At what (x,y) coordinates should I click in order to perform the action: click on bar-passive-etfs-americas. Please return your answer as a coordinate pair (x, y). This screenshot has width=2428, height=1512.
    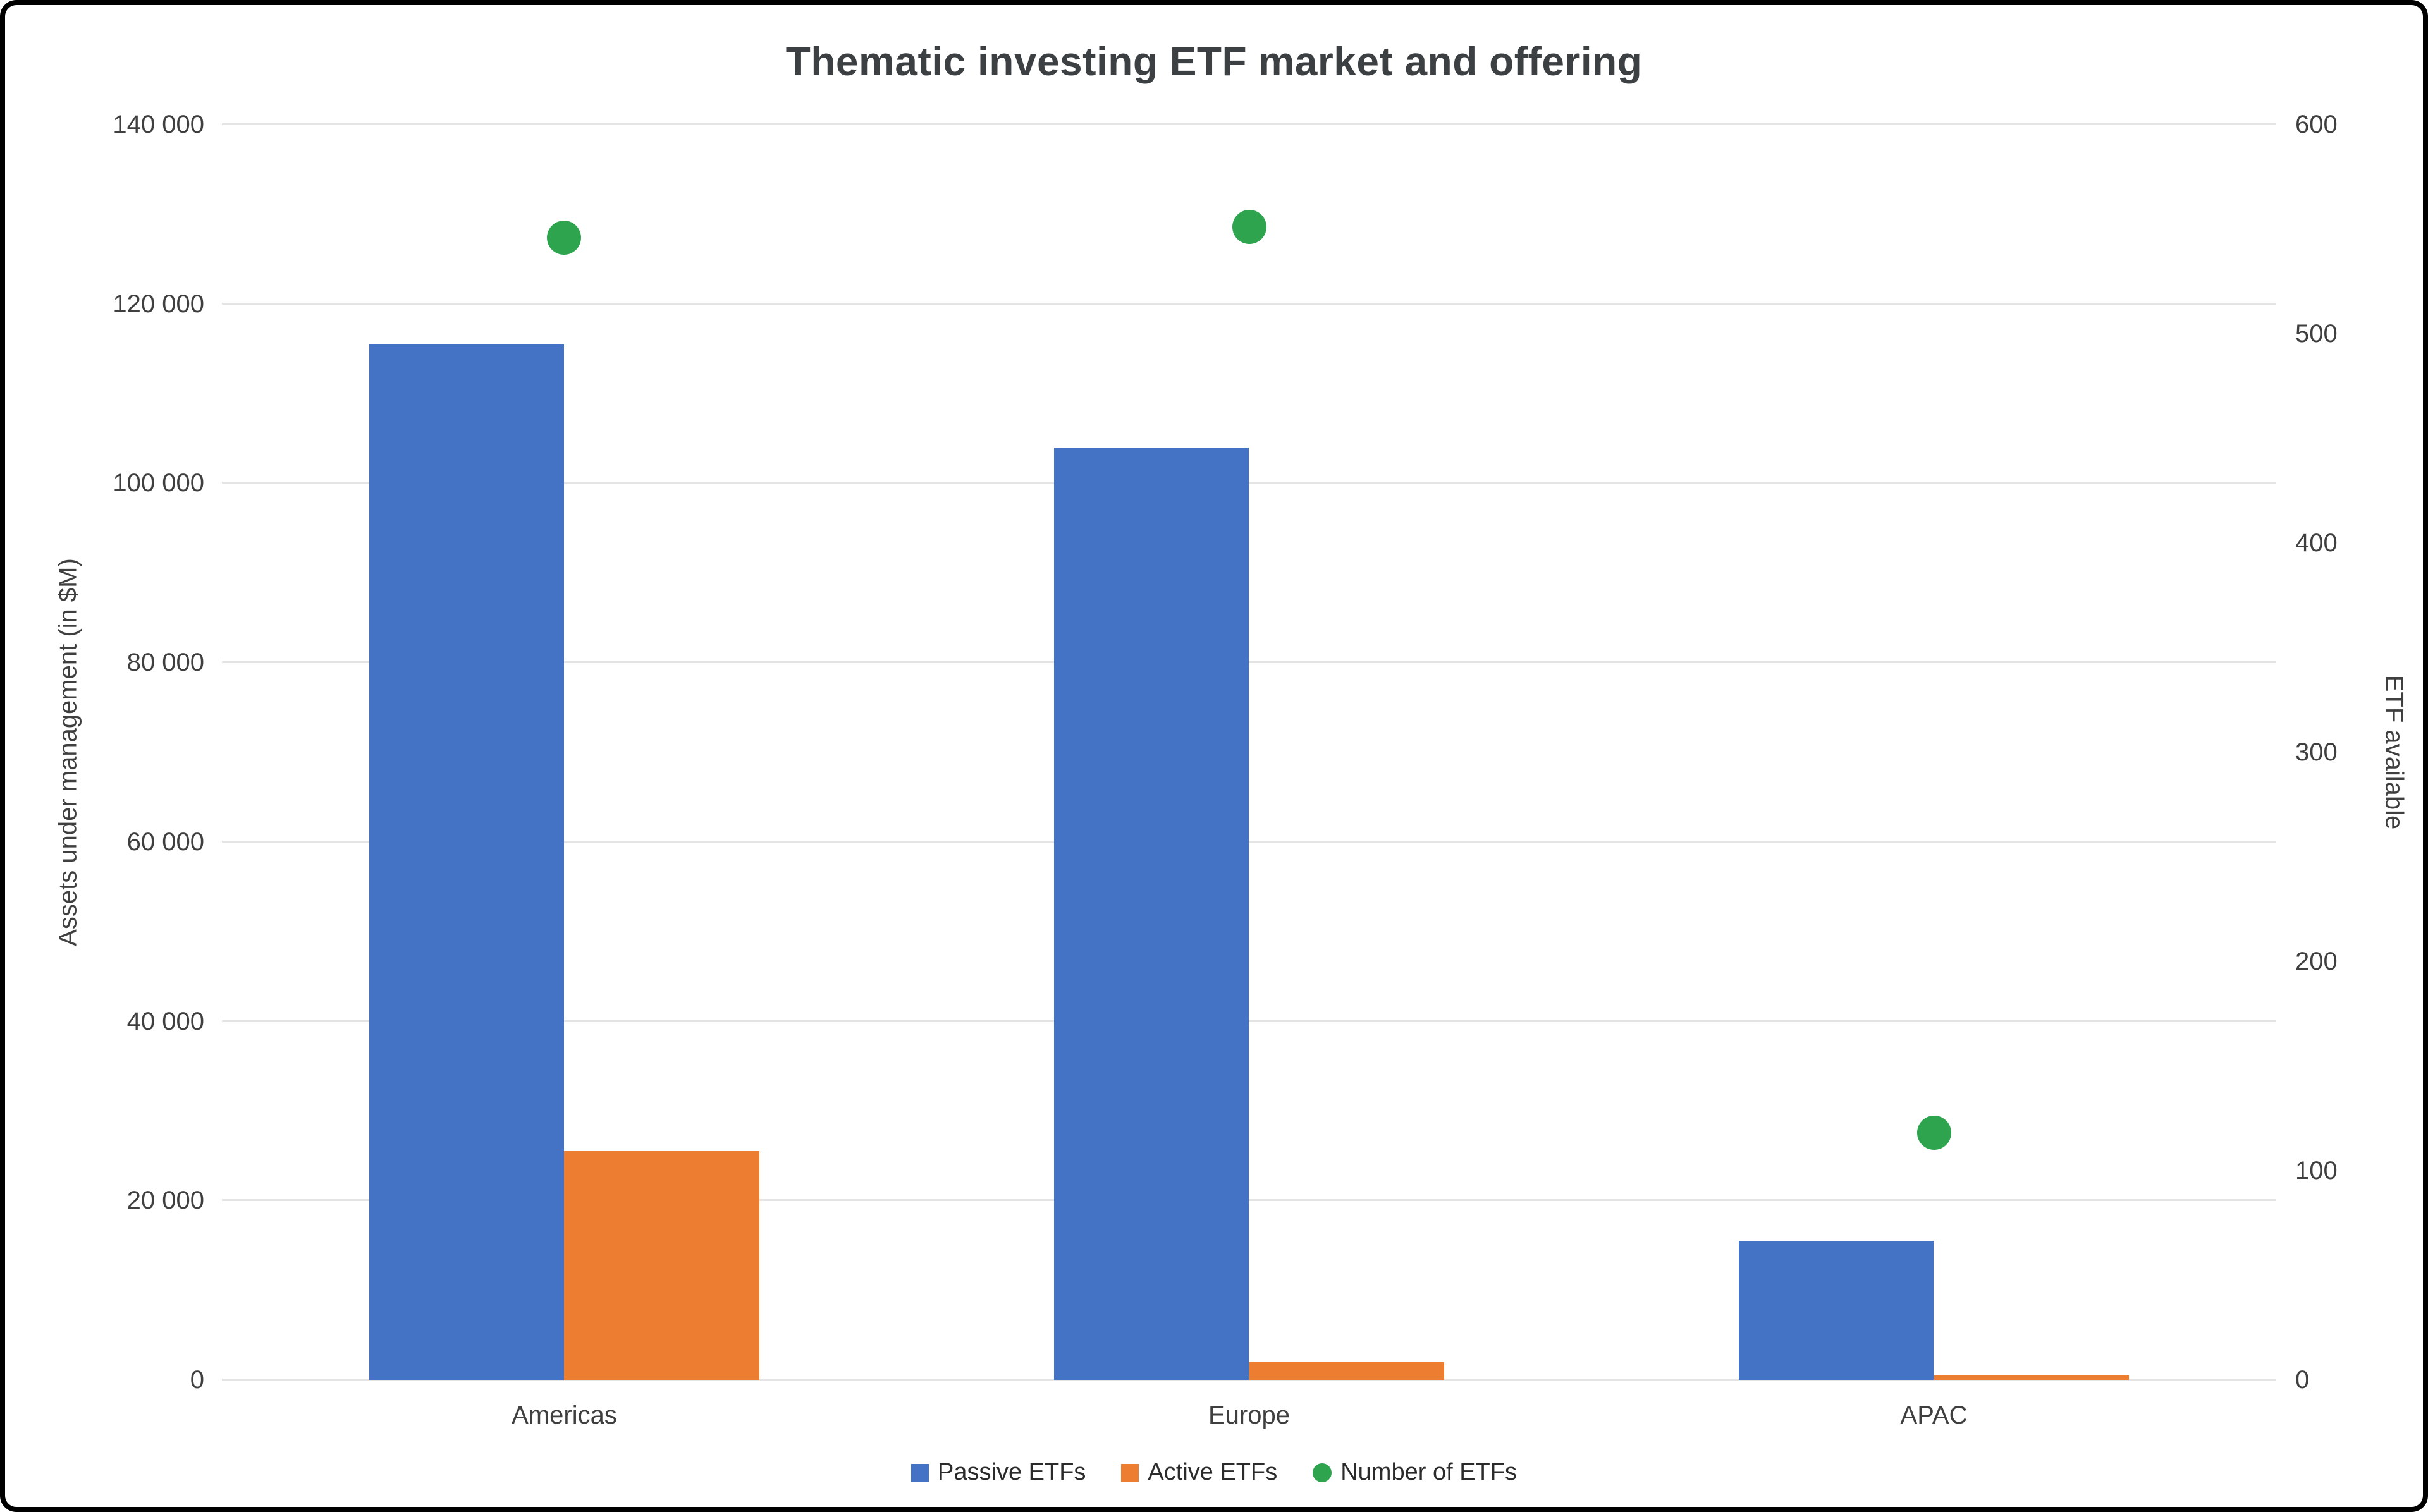
    Looking at the image, I should click on (467, 862).